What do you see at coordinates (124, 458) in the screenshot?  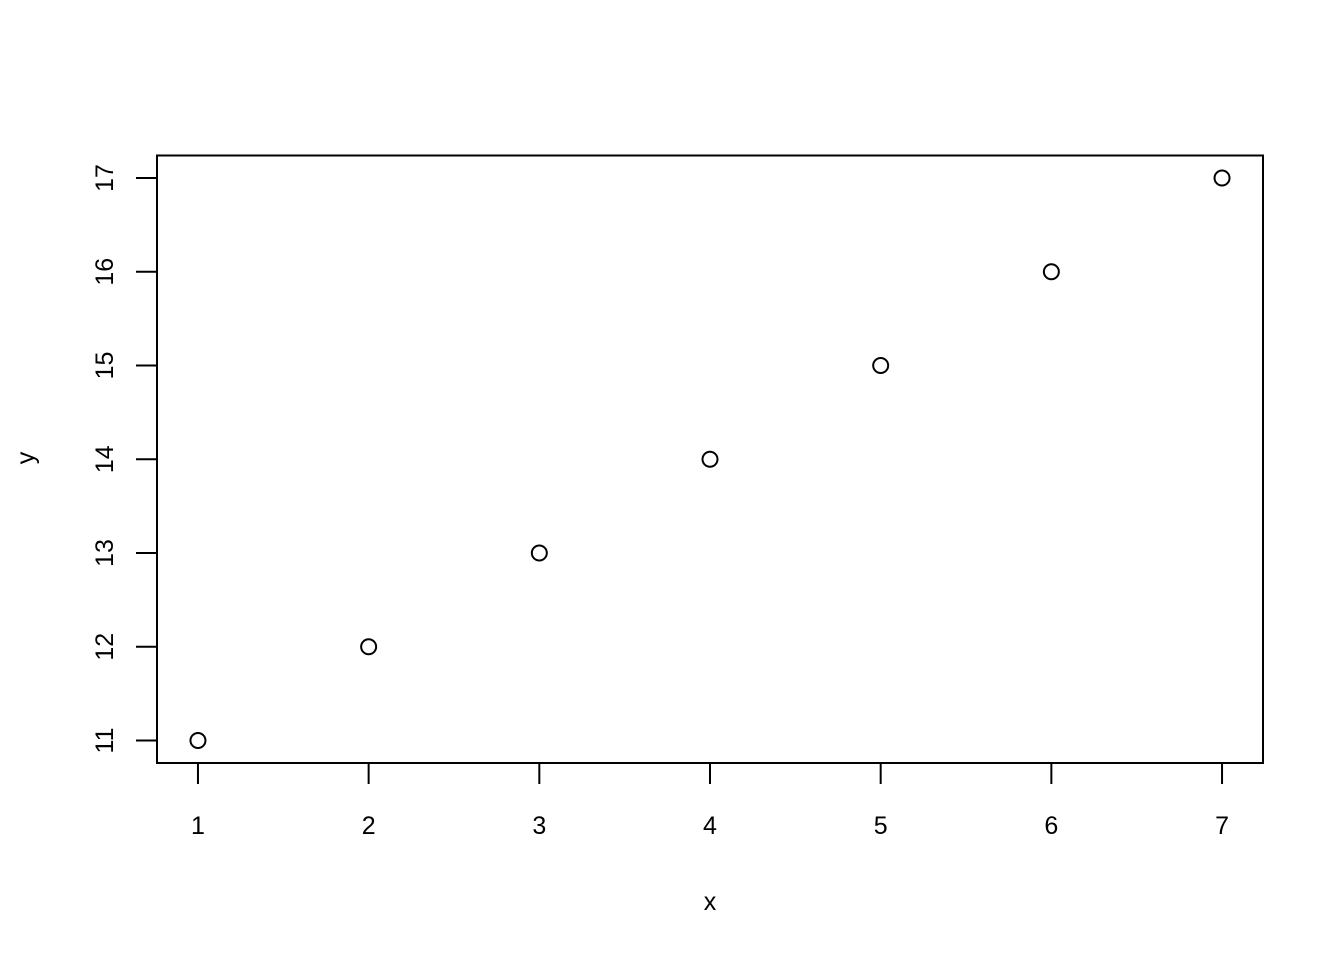 I see `y-axis: 11 12 13 14 15 16 17` at bounding box center [124, 458].